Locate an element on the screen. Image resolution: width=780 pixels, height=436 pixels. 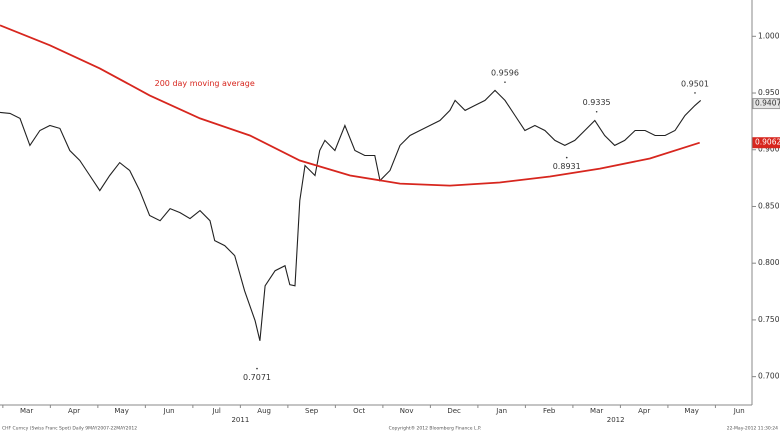
x-tick-label: Oct is located at coordinates (359, 411).